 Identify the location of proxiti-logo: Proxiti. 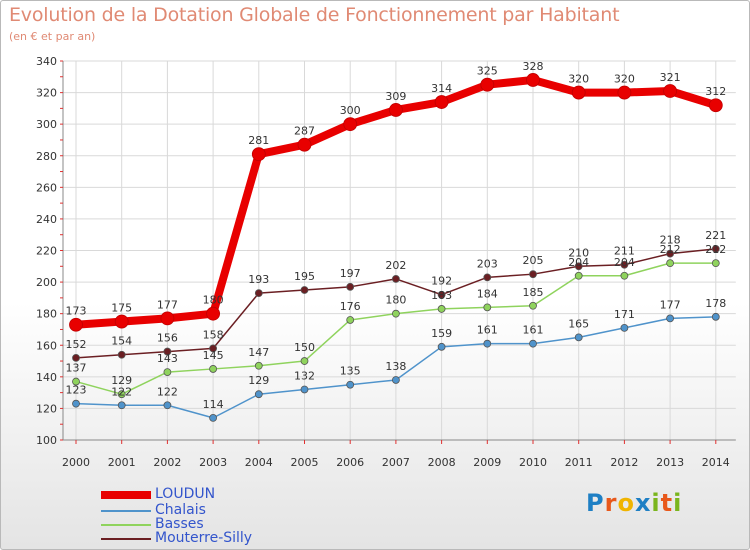
(634, 503).